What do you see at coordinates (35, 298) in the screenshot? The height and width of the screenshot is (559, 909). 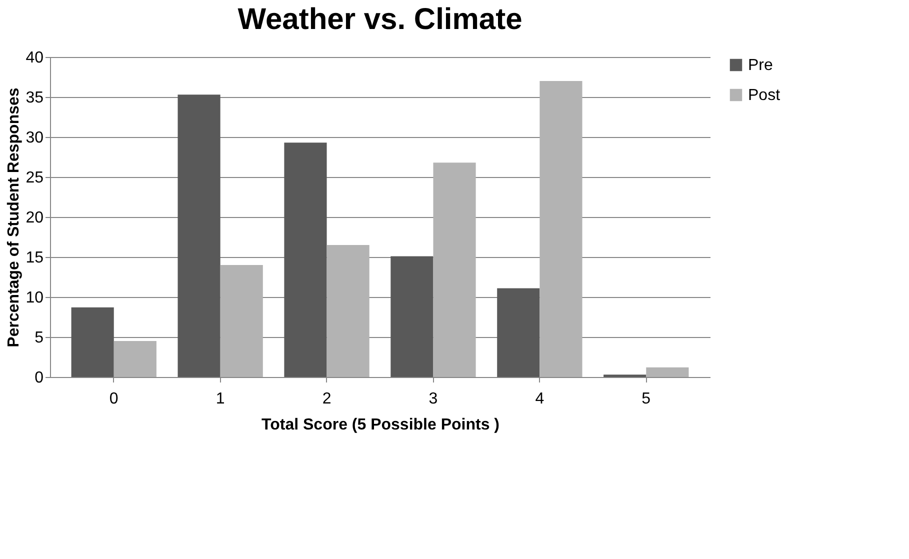 I see `y-tick-label: 10` at bounding box center [35, 298].